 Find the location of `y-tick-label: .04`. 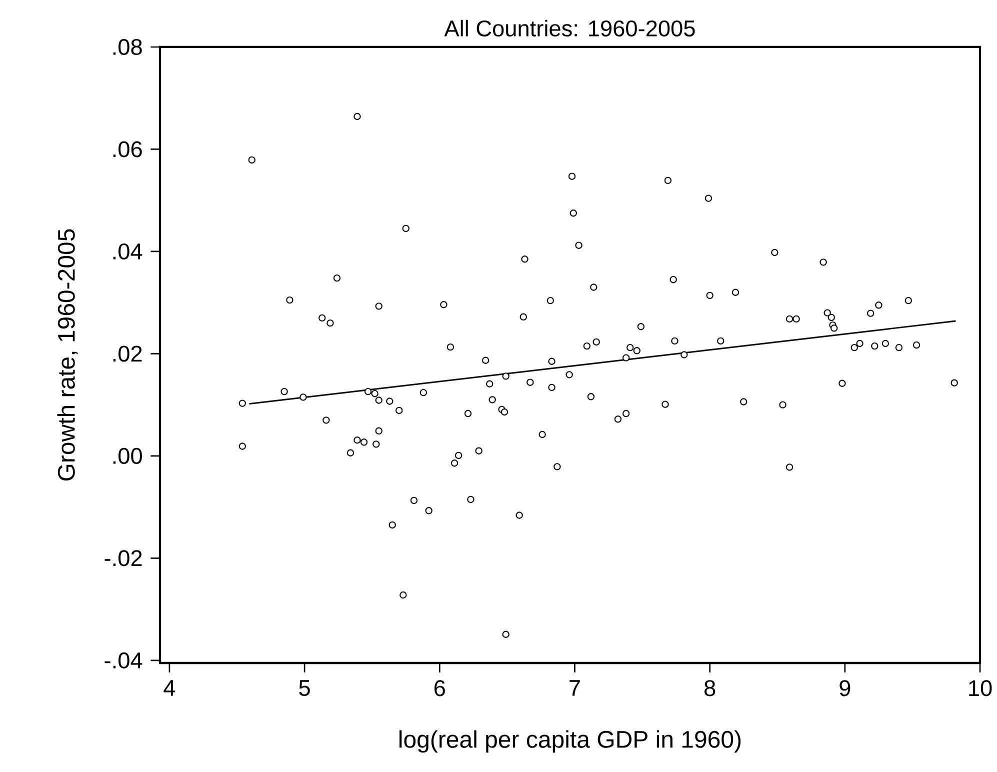

y-tick-label: .04 is located at coordinates (127, 251).